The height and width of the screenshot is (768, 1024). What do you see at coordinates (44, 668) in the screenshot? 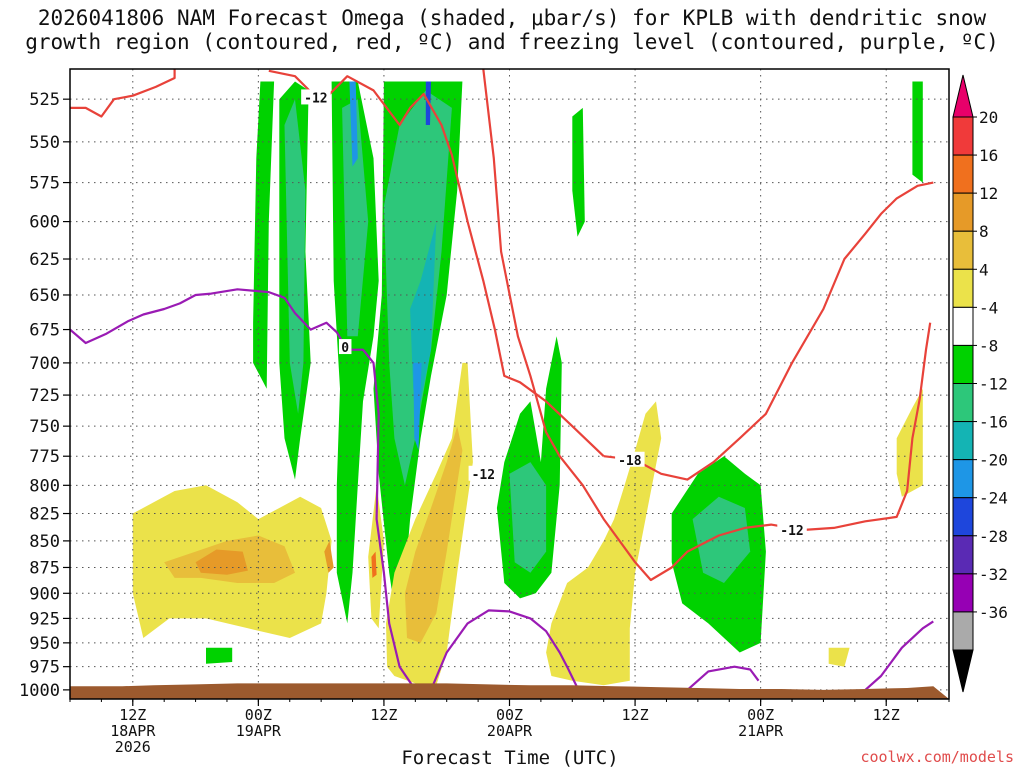
I see `y-tick-label-975: 975` at bounding box center [44, 668].